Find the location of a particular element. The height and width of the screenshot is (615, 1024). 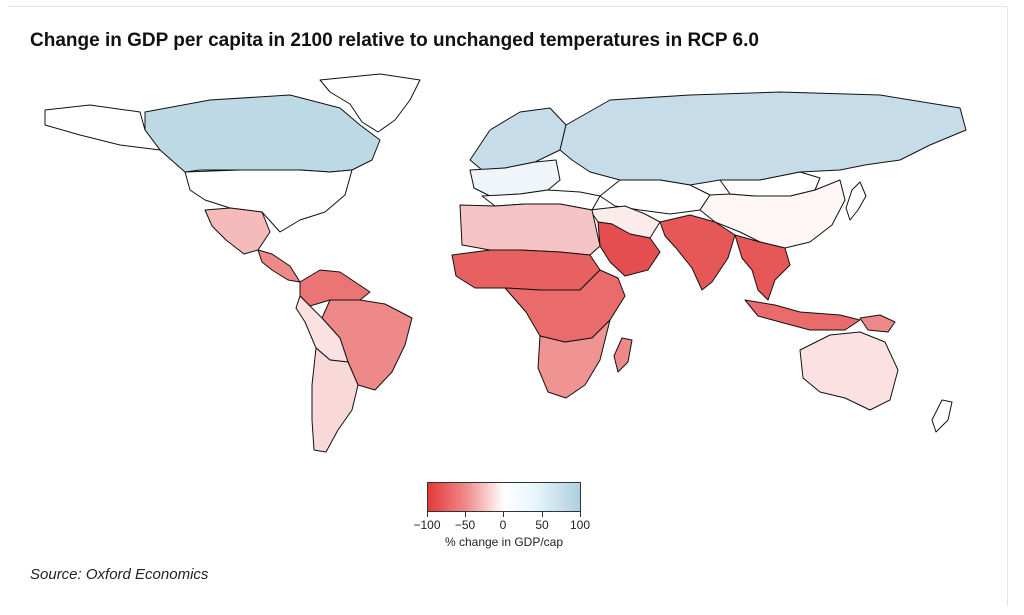

region-north-africa is located at coordinates (530, 229).